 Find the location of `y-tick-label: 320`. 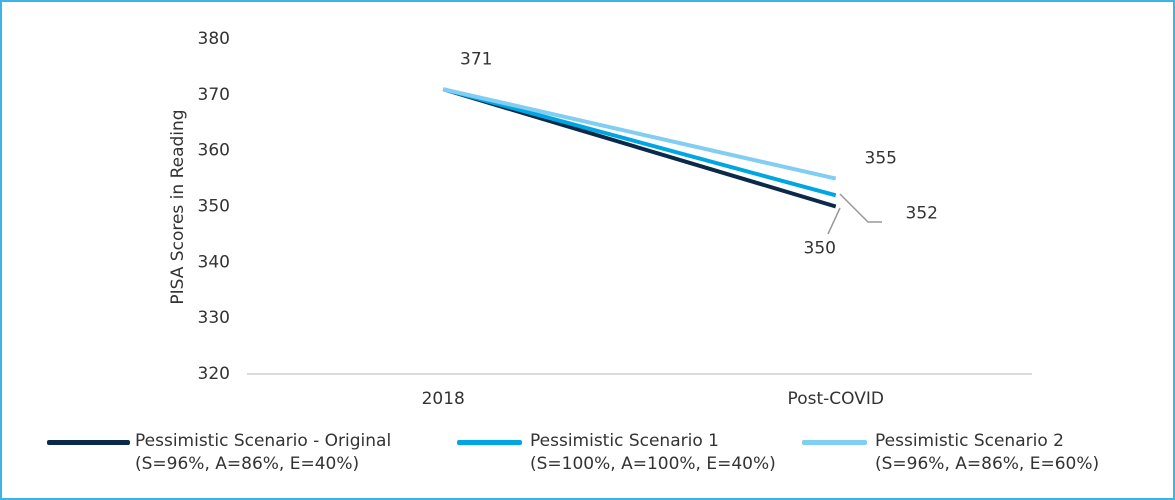

y-tick-label: 320 is located at coordinates (214, 374).